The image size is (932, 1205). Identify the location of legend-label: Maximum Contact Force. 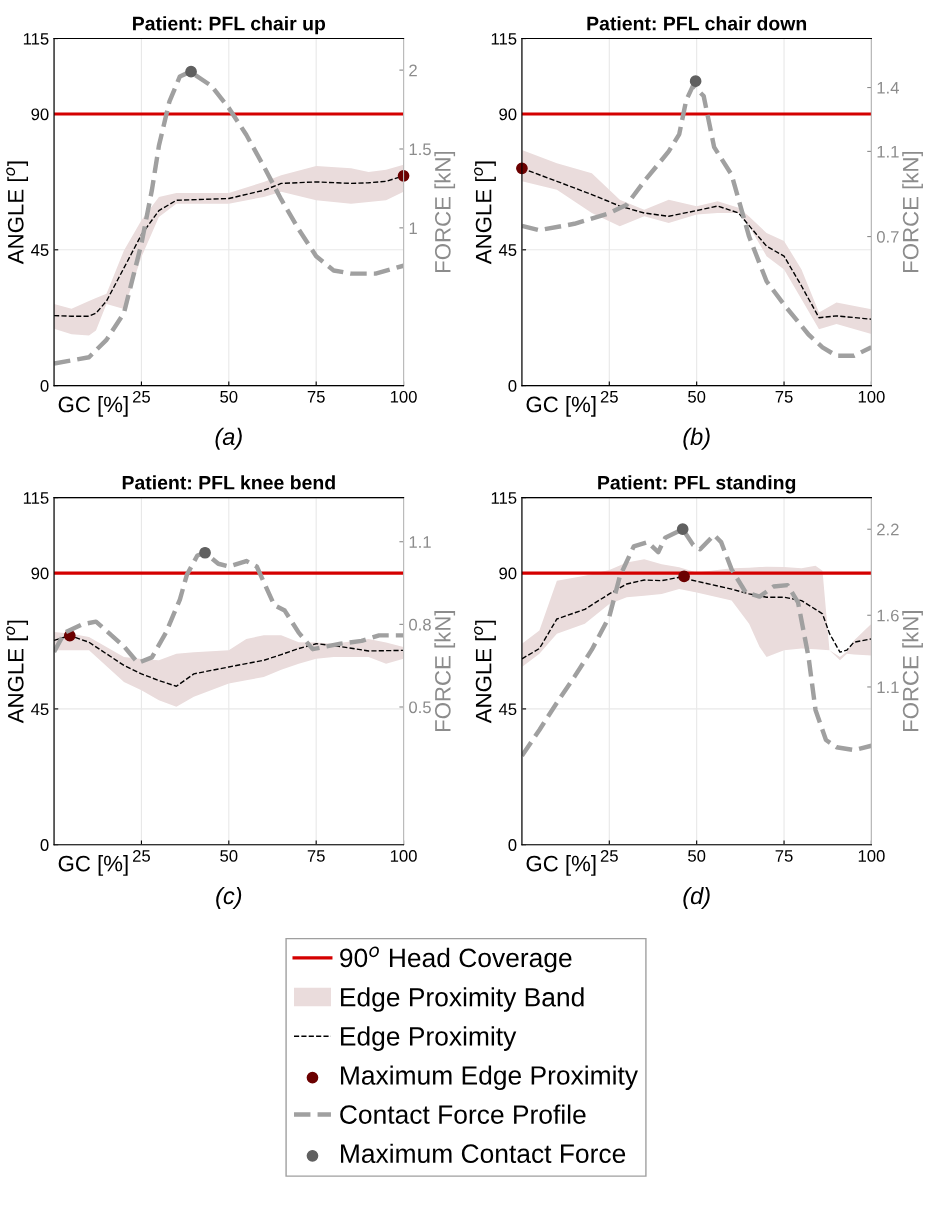
(483, 1153).